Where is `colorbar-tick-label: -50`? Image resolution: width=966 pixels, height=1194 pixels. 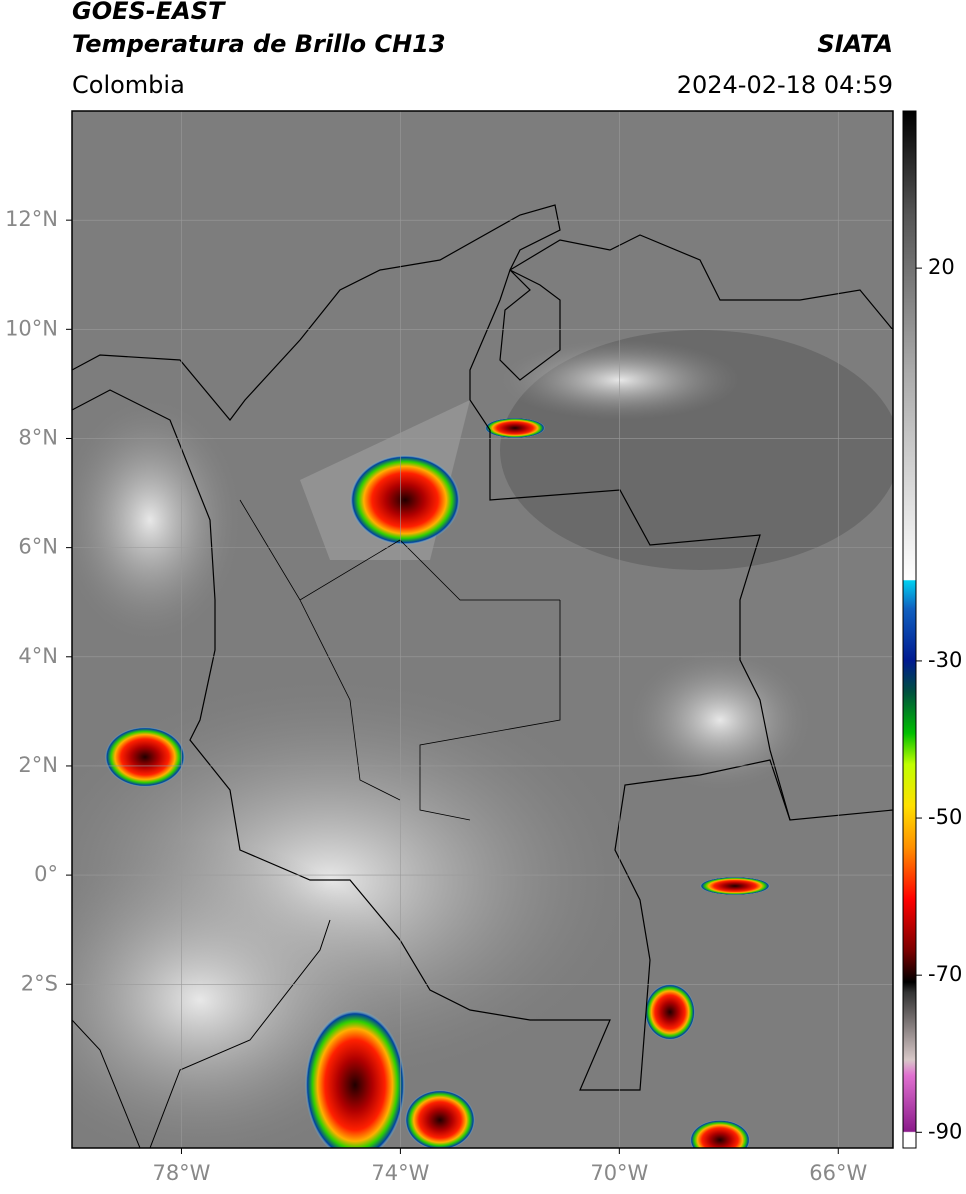
colorbar-tick-label: -50 is located at coordinates (945, 817).